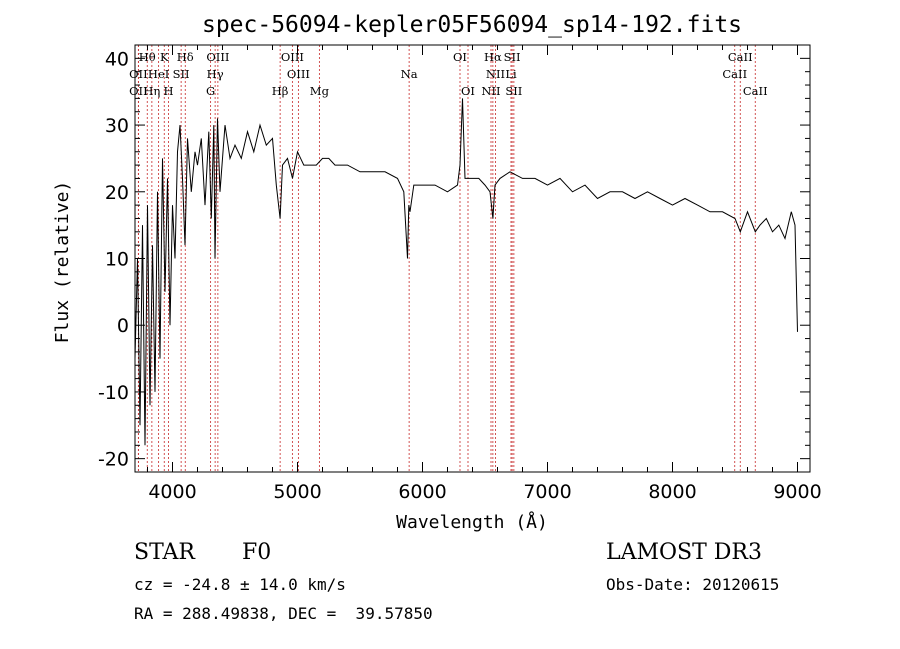 The height and width of the screenshot is (649, 900). Describe the element at coordinates (147, 57) in the screenshot. I see `emission-line-label: Hθ` at that location.